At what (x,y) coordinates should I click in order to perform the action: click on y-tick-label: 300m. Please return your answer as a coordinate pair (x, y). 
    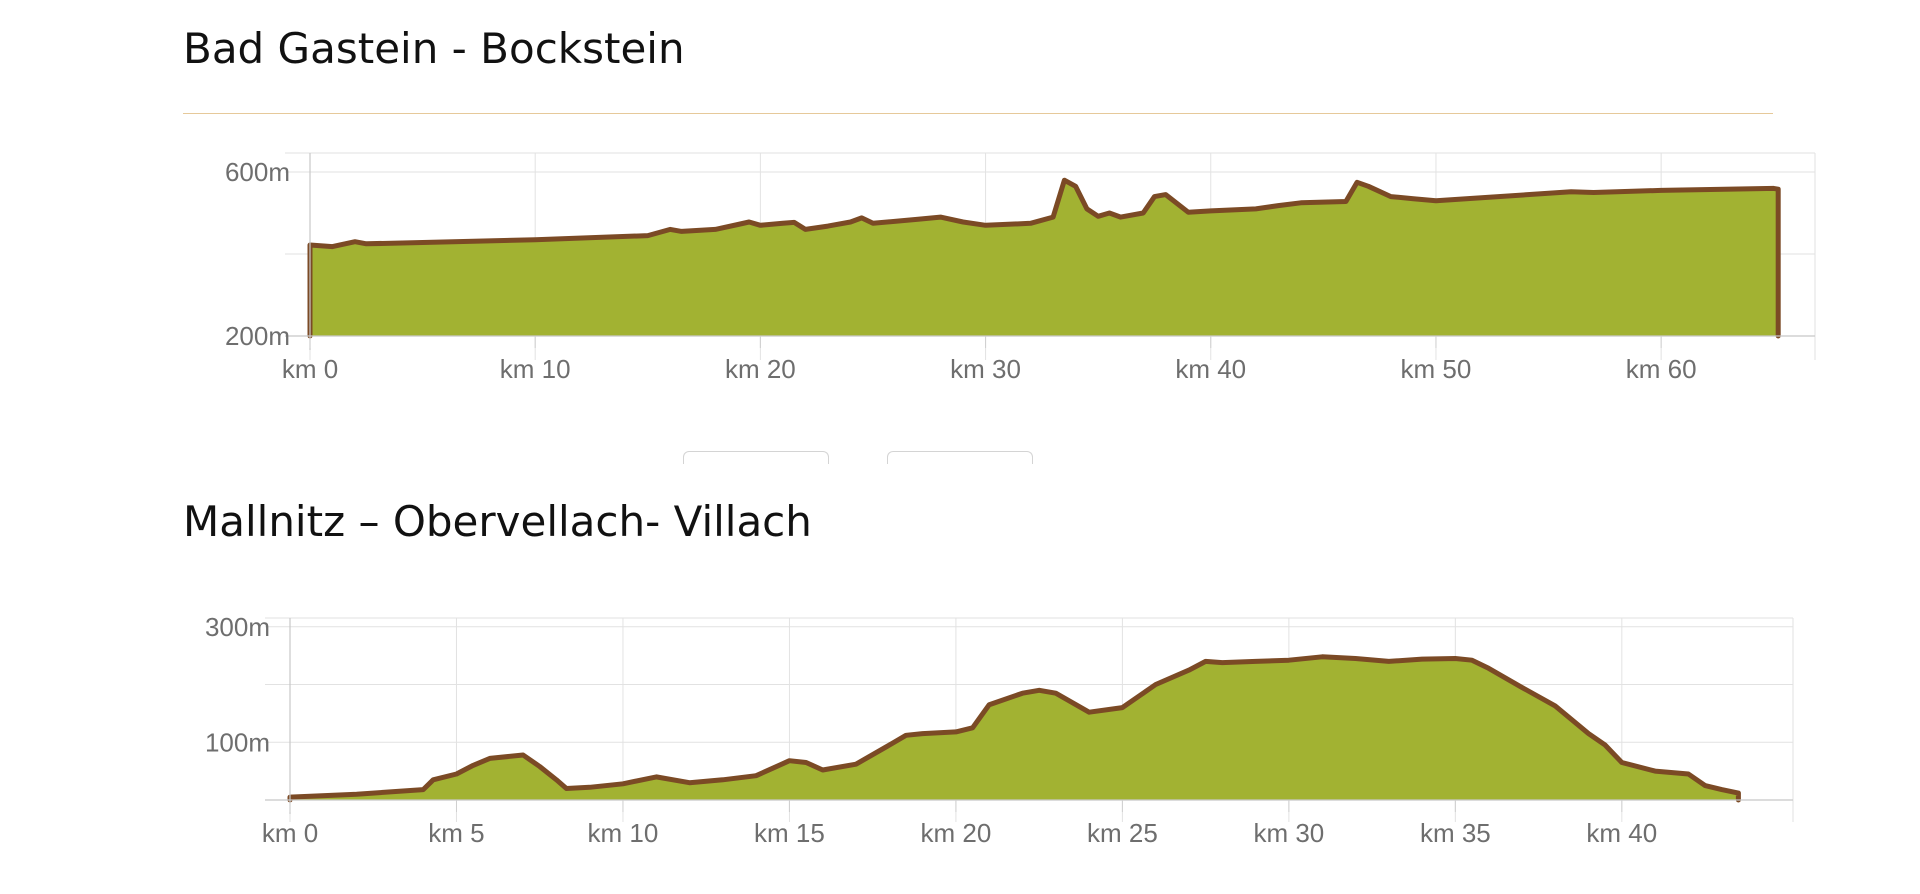
    Looking at the image, I should click on (237, 627).